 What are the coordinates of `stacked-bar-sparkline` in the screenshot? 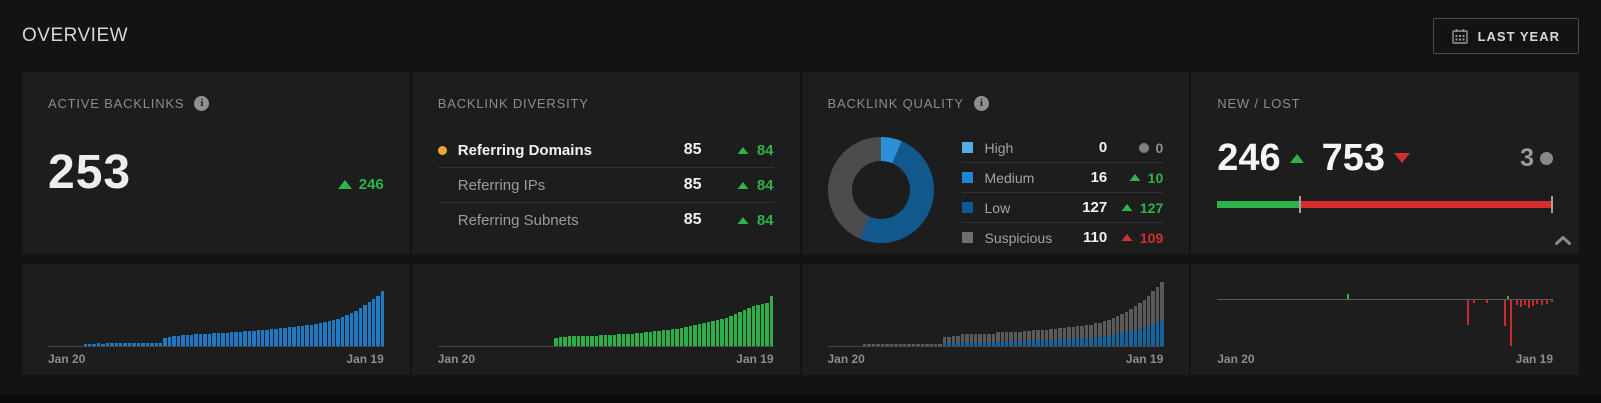 It's located at (995, 310).